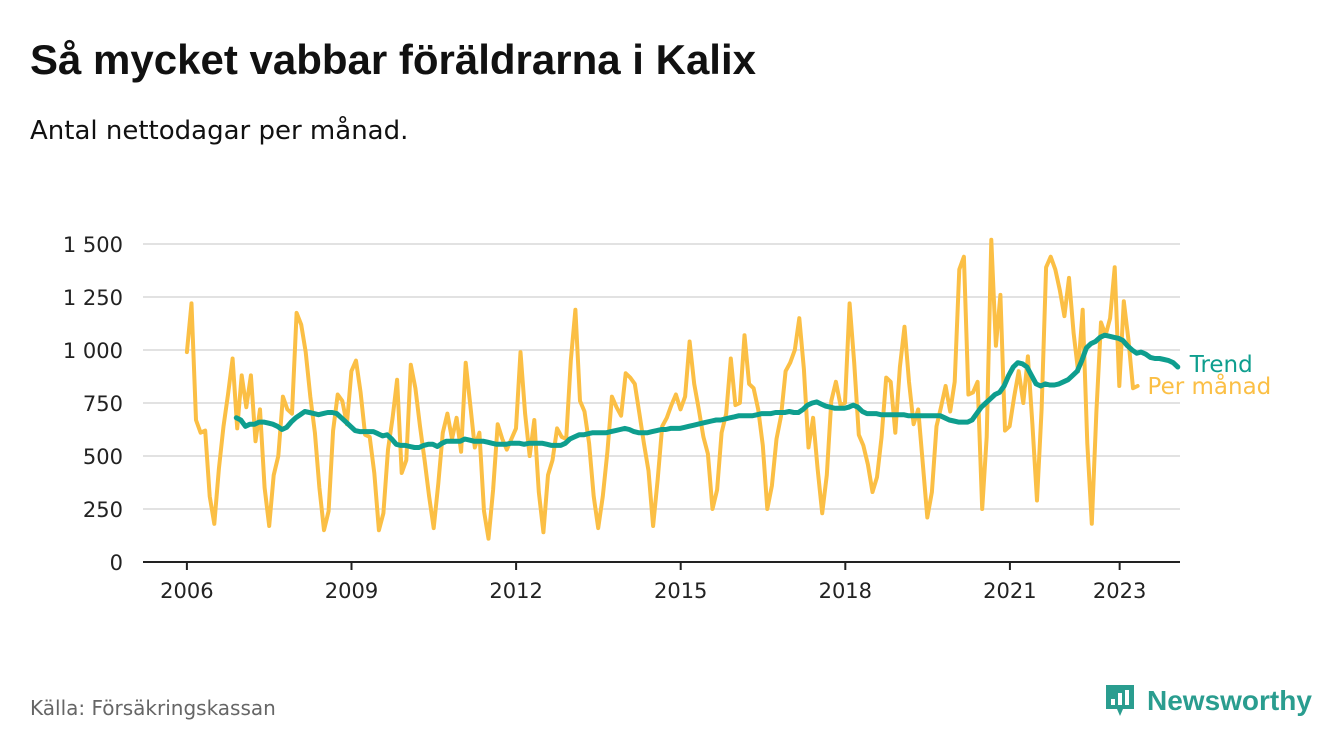 The width and height of the screenshot is (1340, 753). Describe the element at coordinates (653, 582) in the screenshot. I see `x-tick-labels: 2006 2009 2012 2015 2018 2021 2023` at that location.